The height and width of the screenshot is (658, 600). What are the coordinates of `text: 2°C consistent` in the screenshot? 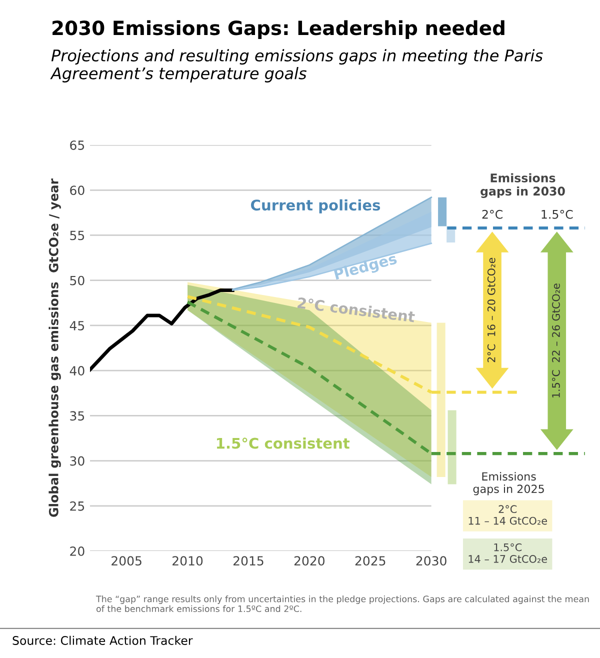 It's located at (356, 309).